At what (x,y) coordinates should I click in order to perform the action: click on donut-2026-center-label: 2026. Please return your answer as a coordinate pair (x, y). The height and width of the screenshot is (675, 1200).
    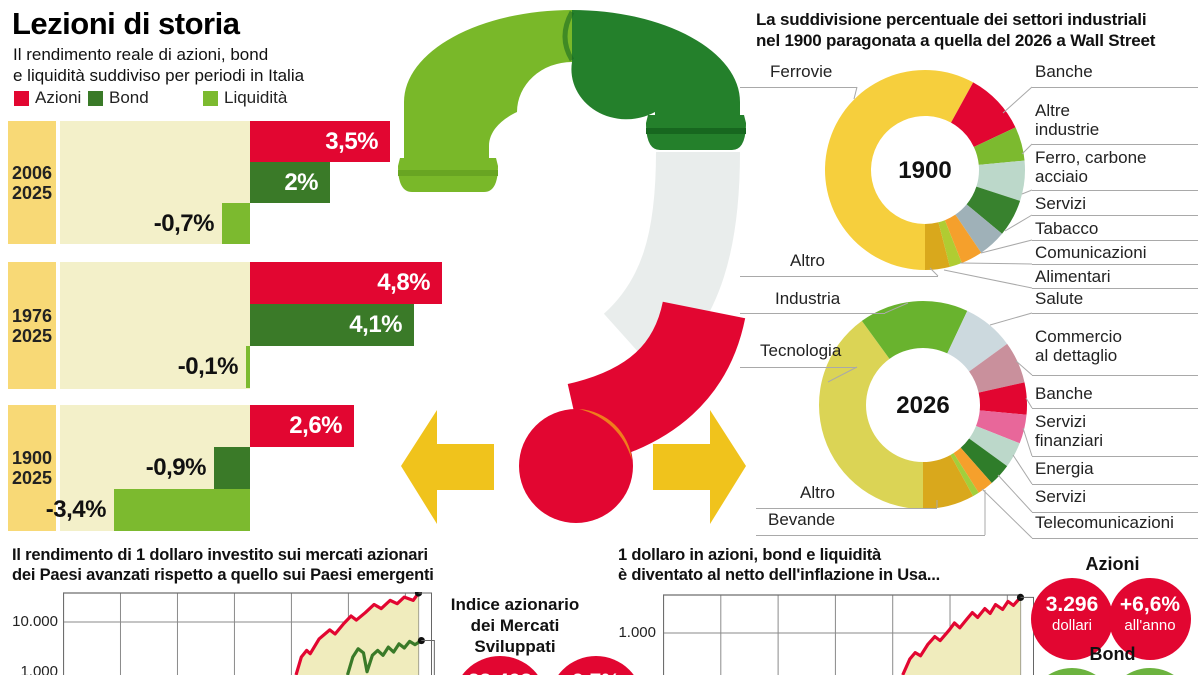
    Looking at the image, I should click on (923, 405).